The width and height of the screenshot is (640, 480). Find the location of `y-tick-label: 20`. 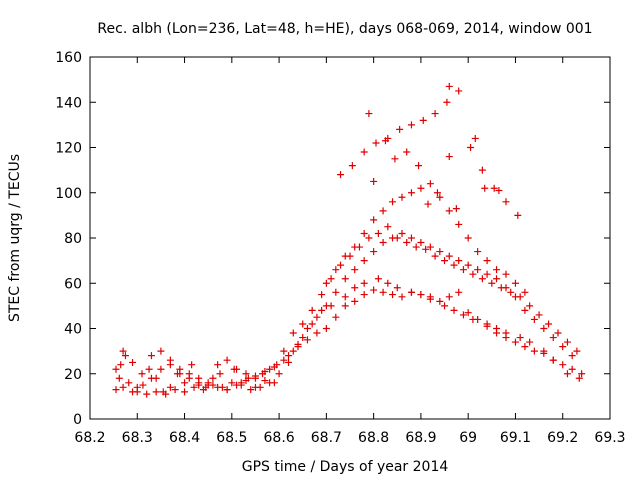

y-tick-label: 20 is located at coordinates (73, 375).